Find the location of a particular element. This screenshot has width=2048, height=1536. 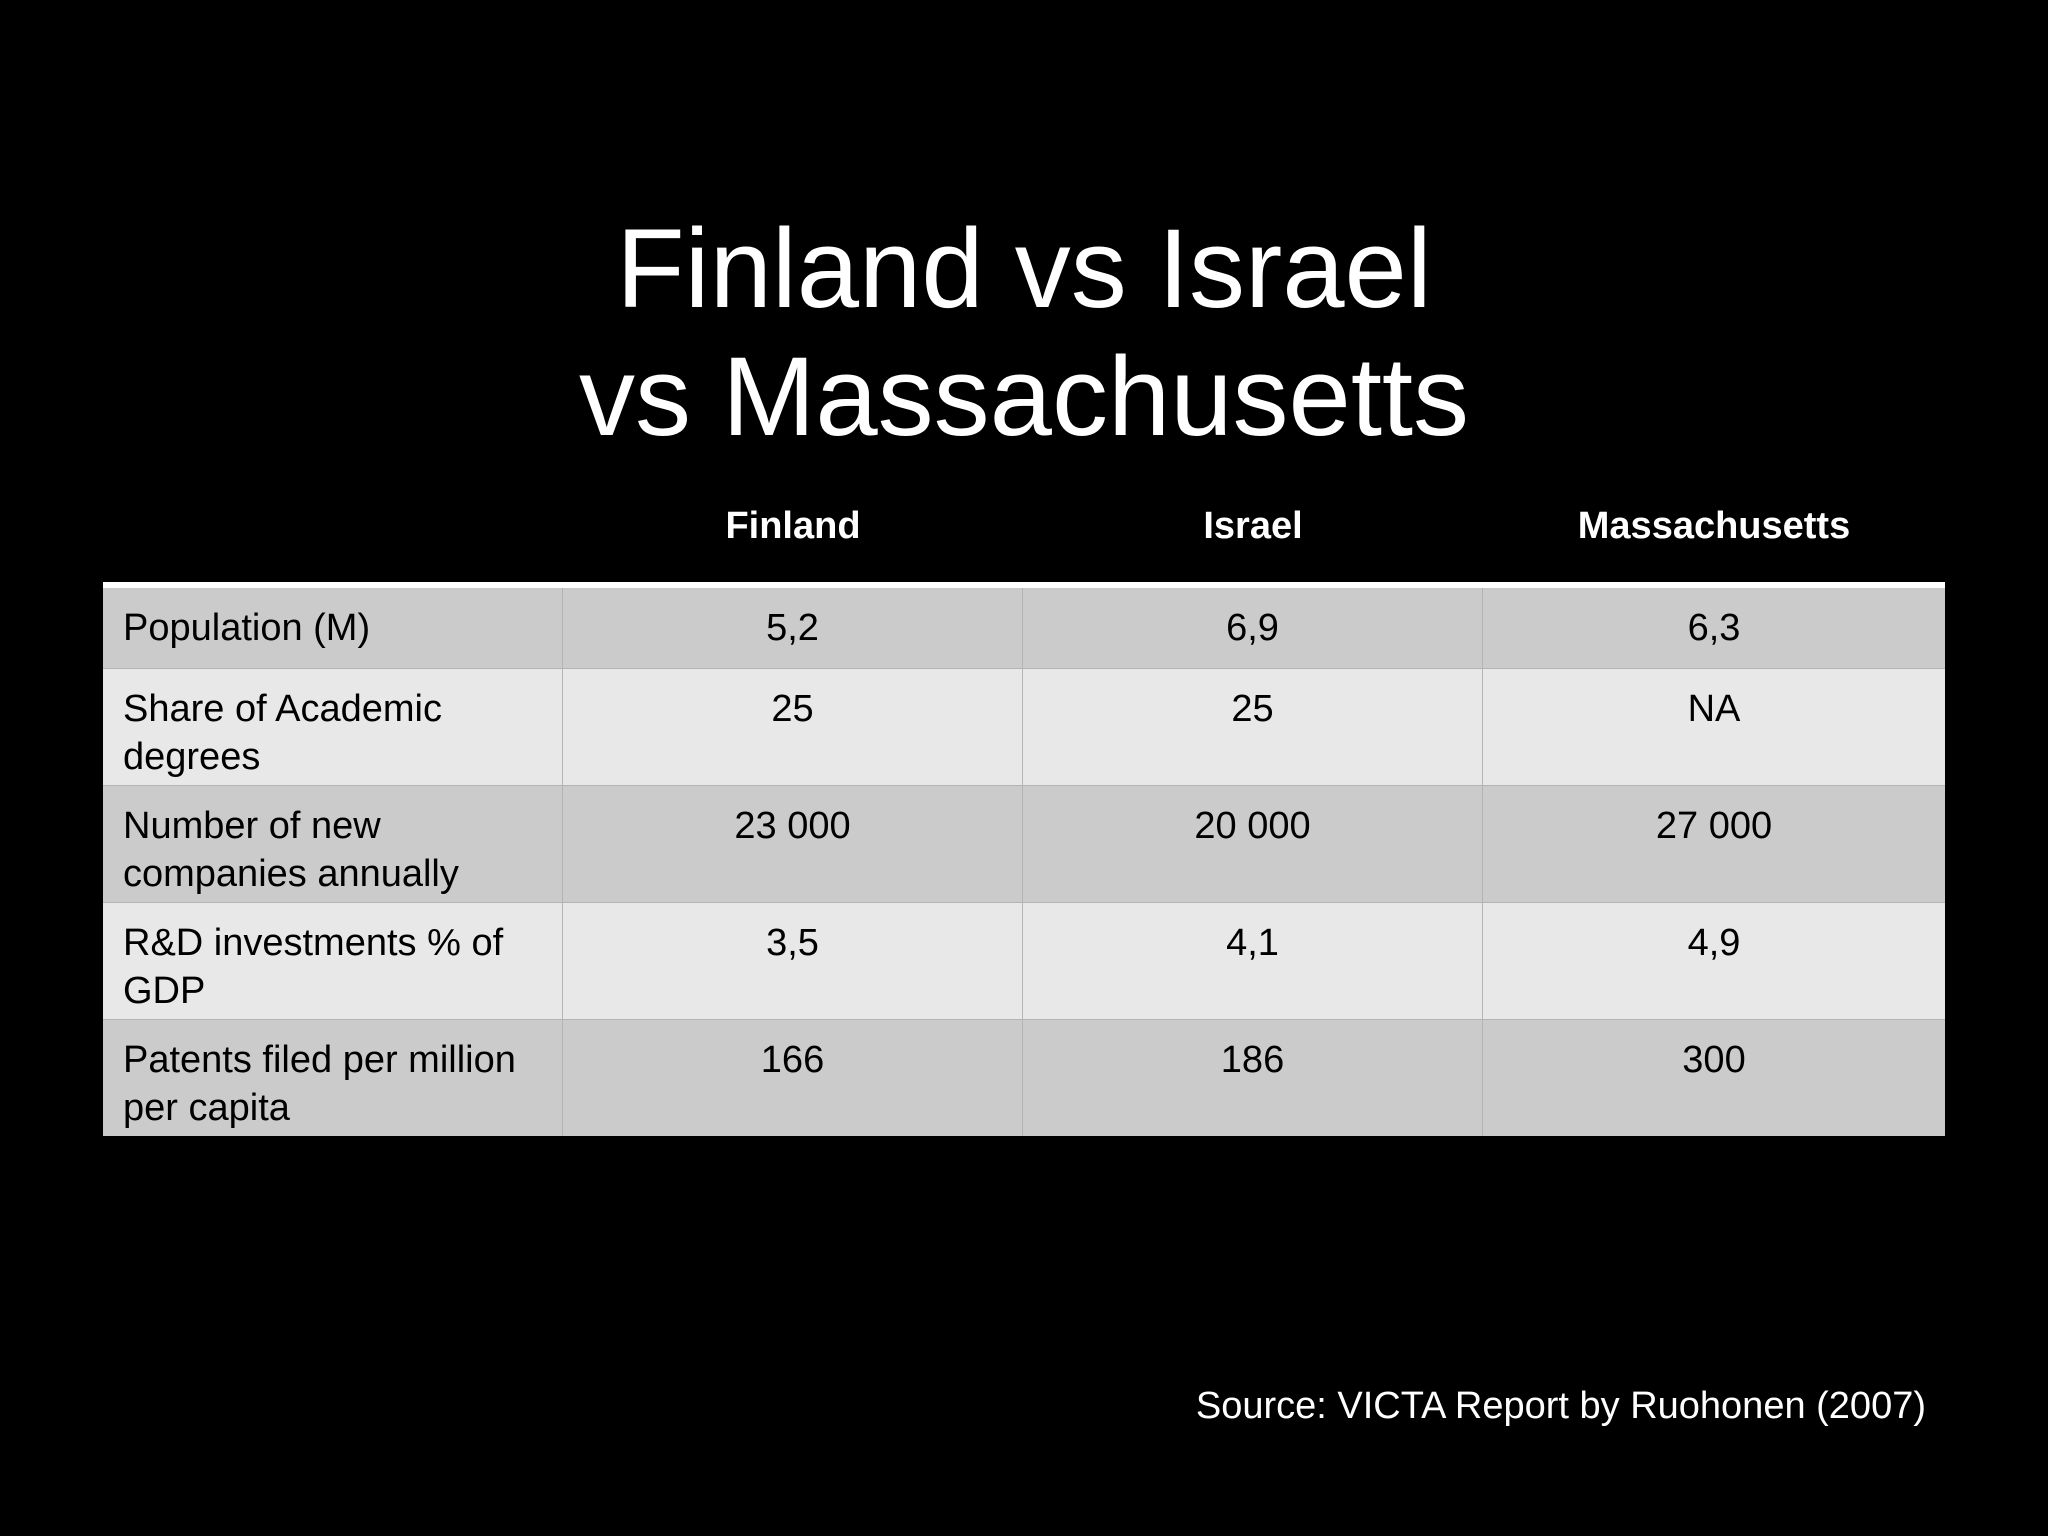

cell-massachusetts: NA is located at coordinates (1714, 709).